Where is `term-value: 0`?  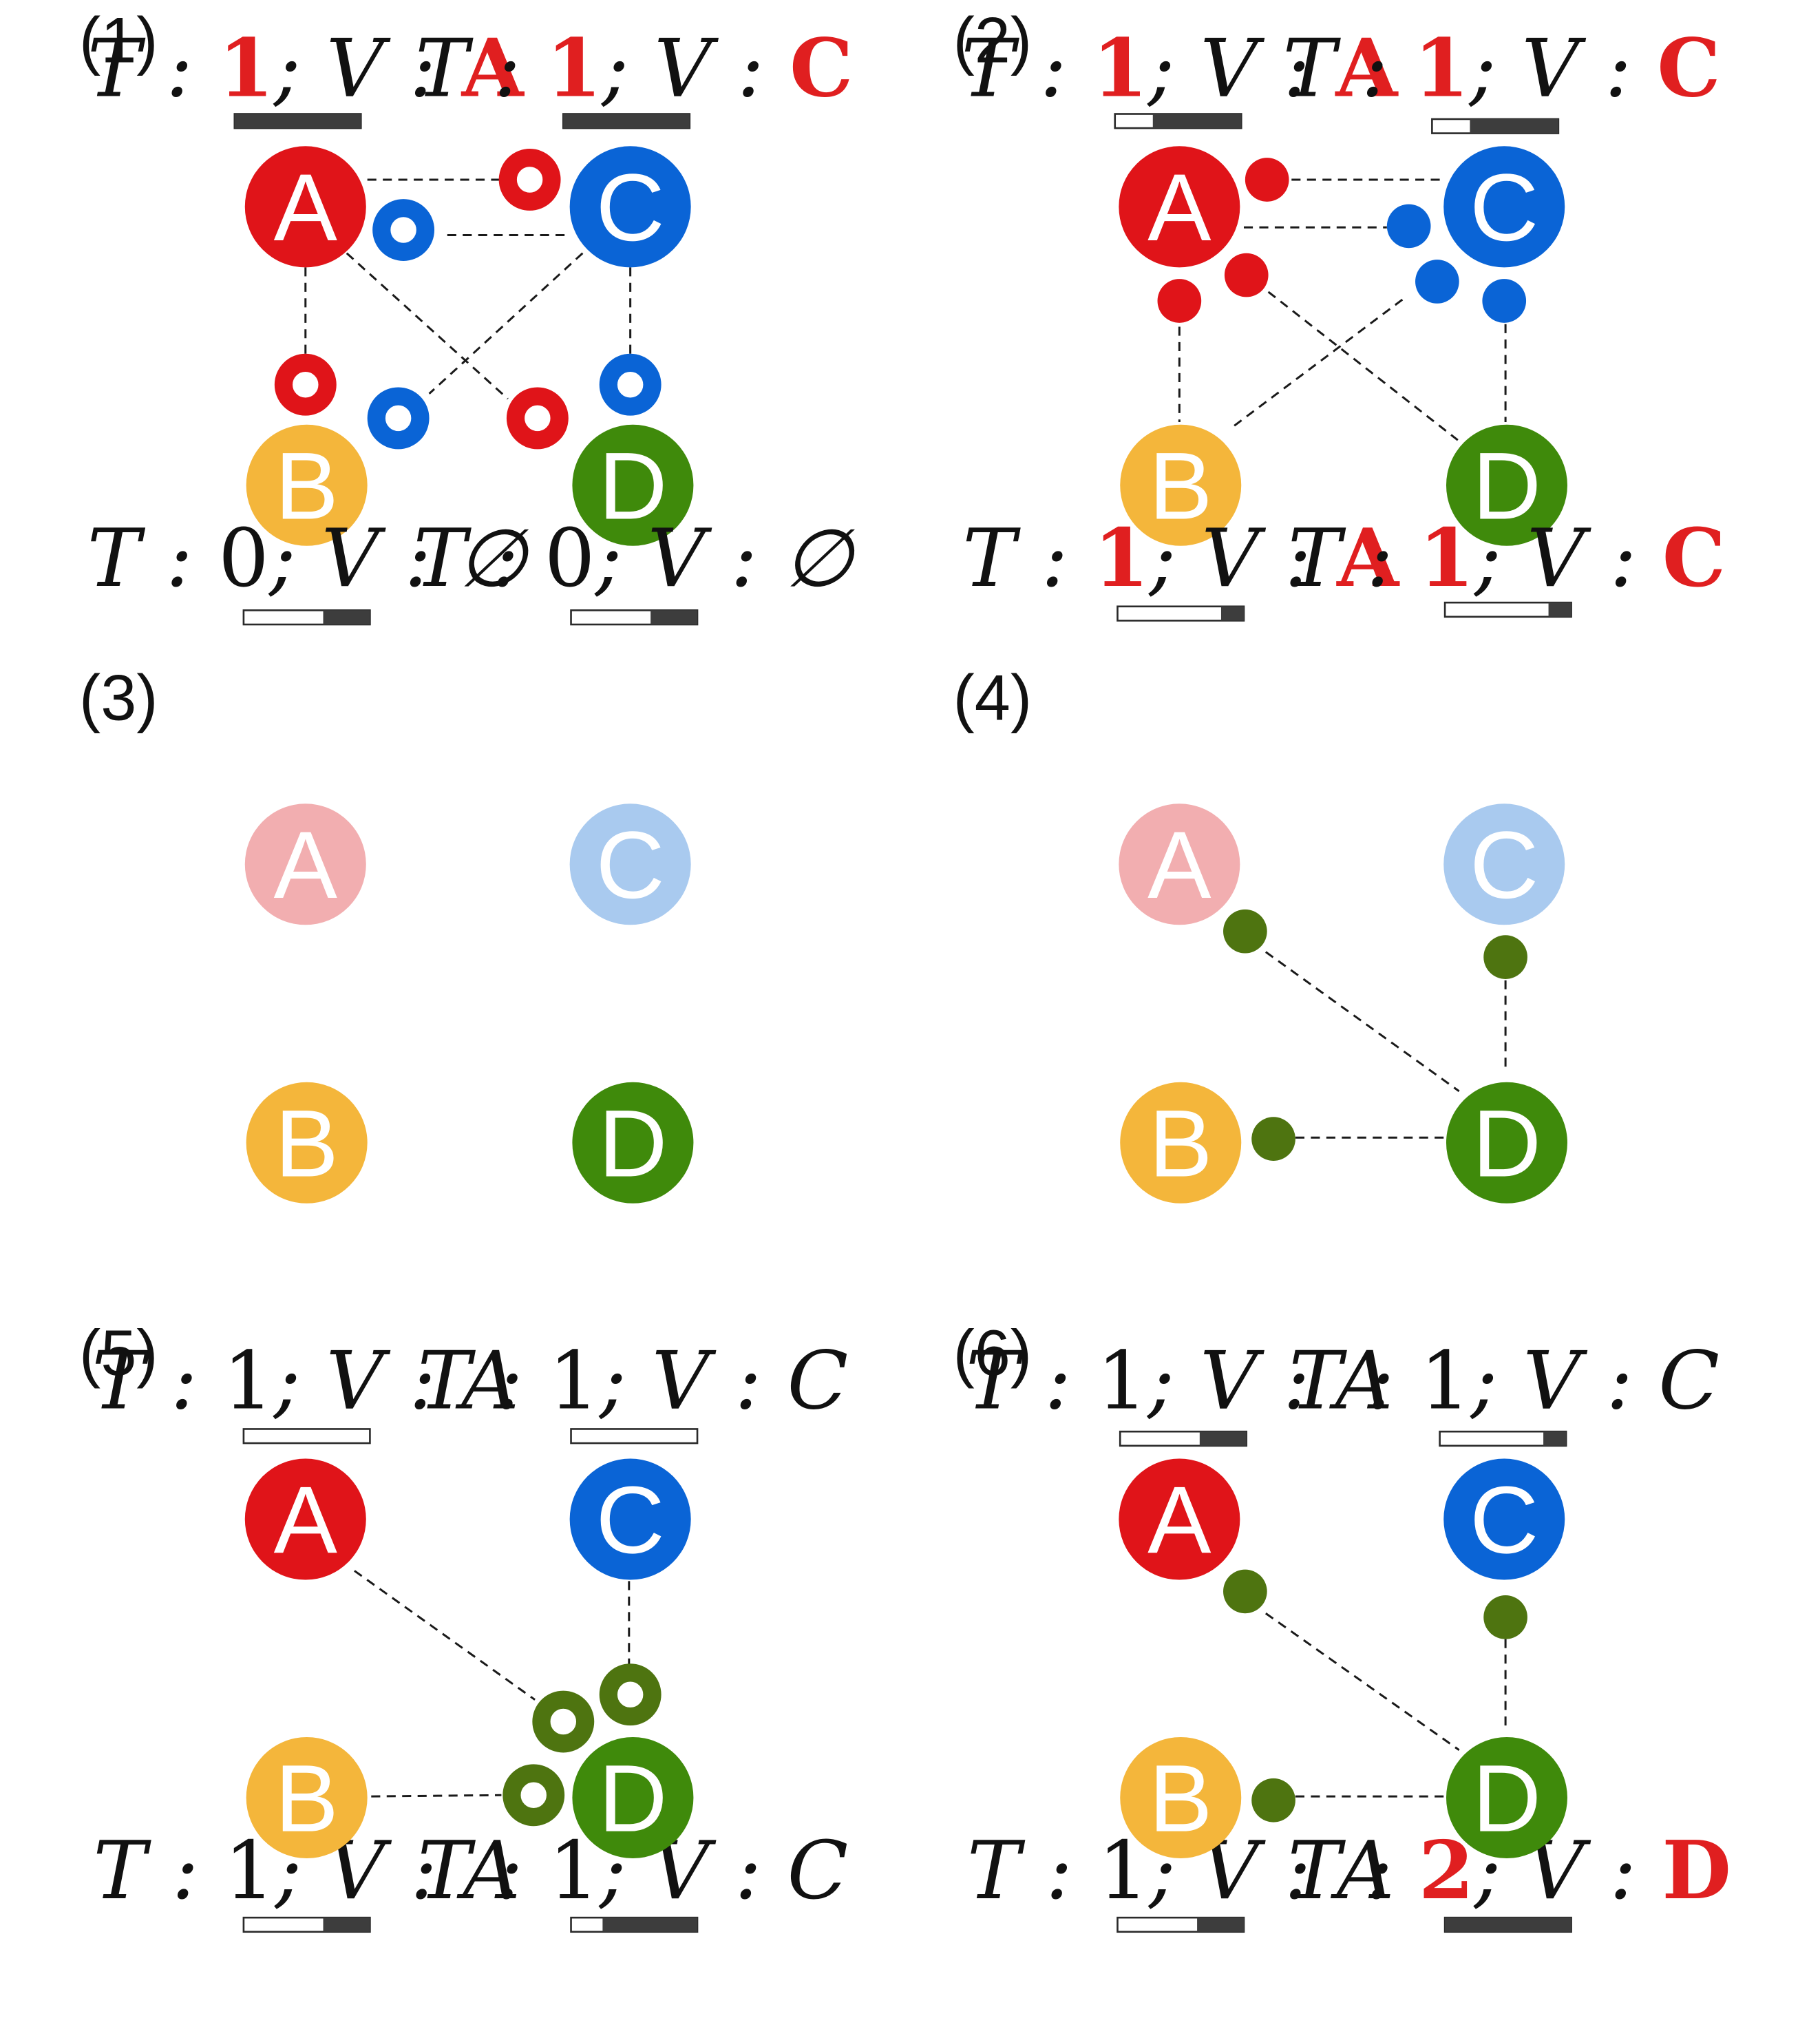 term-value: 0 is located at coordinates (569, 558).